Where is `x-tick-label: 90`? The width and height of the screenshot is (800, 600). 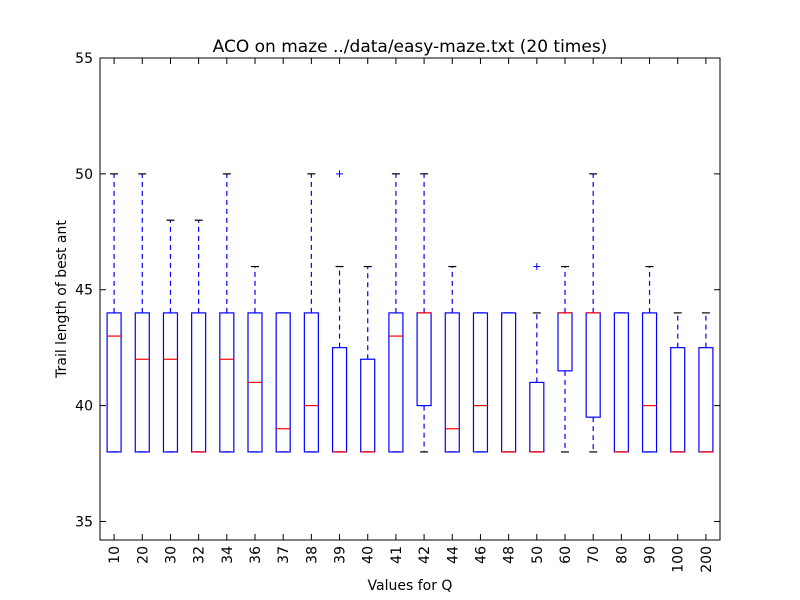
x-tick-label: 90 is located at coordinates (651, 555).